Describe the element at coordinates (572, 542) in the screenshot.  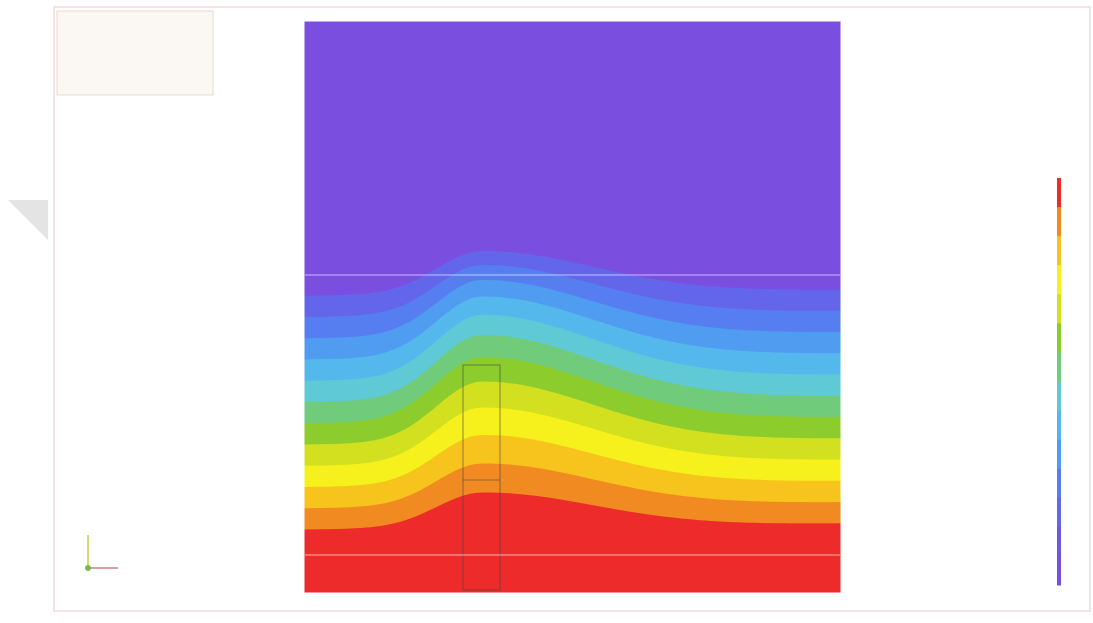
I see `contour-band` at that location.